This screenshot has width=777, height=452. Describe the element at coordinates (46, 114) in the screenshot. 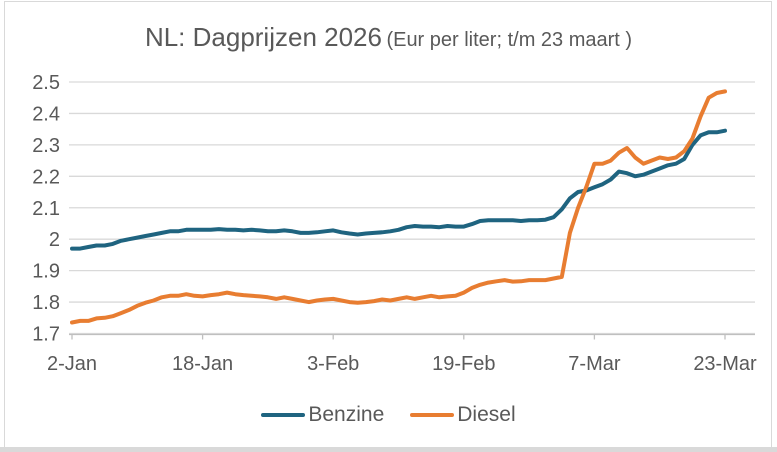

I see `y-axis-label: 2.4` at that location.